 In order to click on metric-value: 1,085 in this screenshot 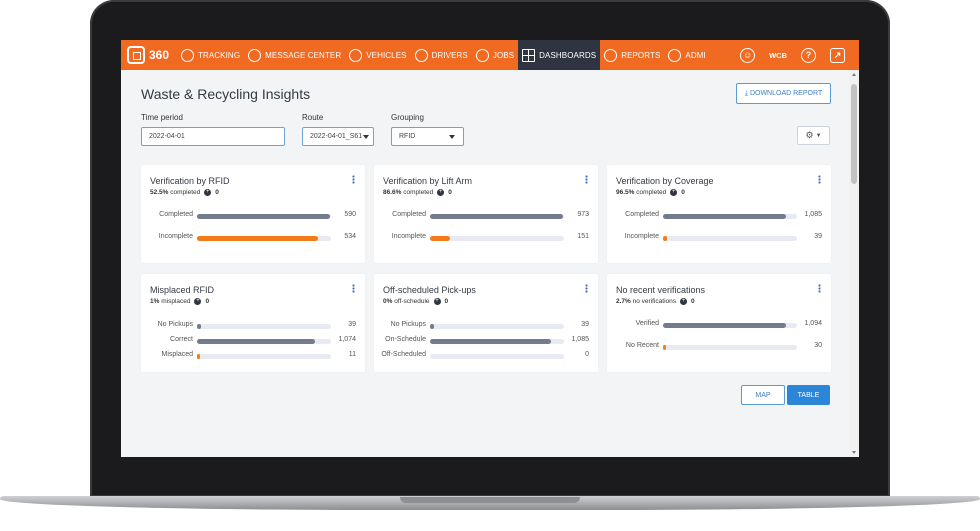, I will do `click(813, 214)`.